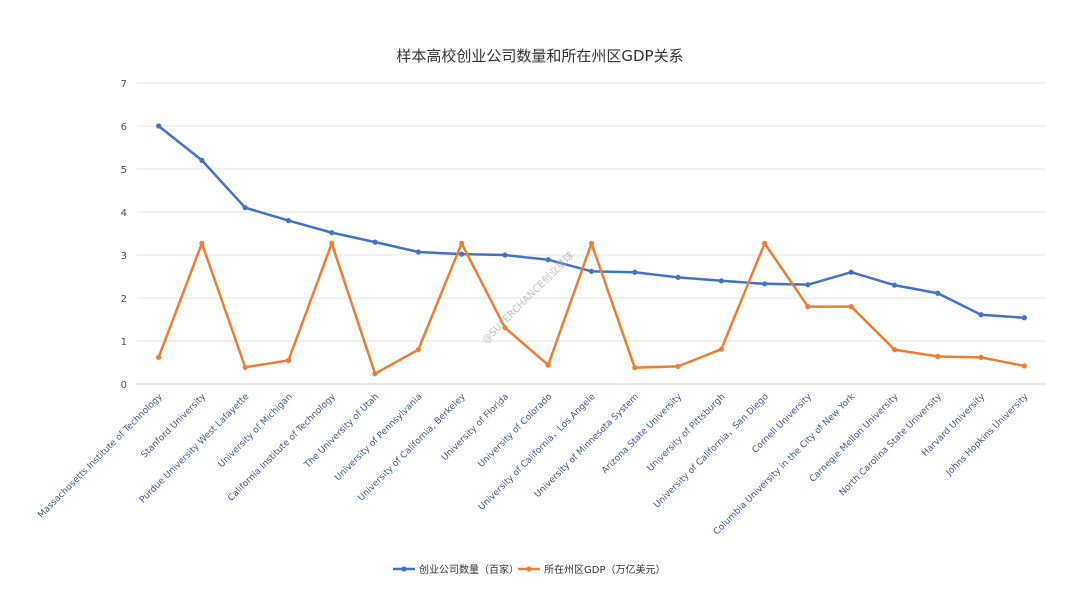  What do you see at coordinates (256, 431) in the screenshot?
I see `x-tick-label: University of Michigan` at bounding box center [256, 431].